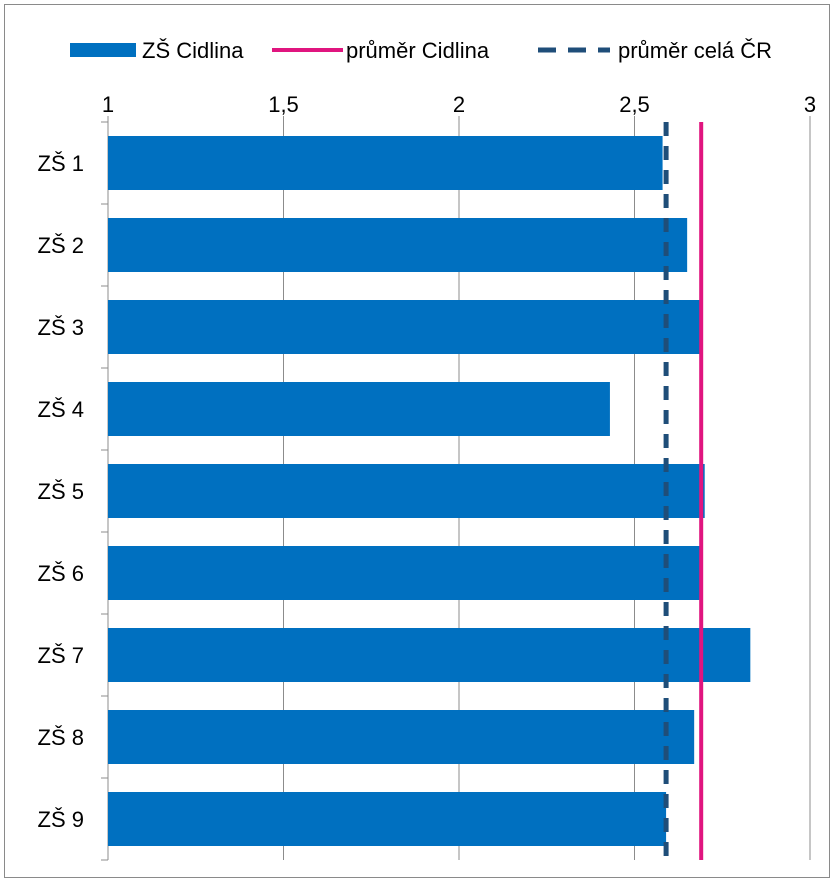 The height and width of the screenshot is (883, 839). What do you see at coordinates (61, 163) in the screenshot?
I see `category-label: ZŠ 1` at bounding box center [61, 163].